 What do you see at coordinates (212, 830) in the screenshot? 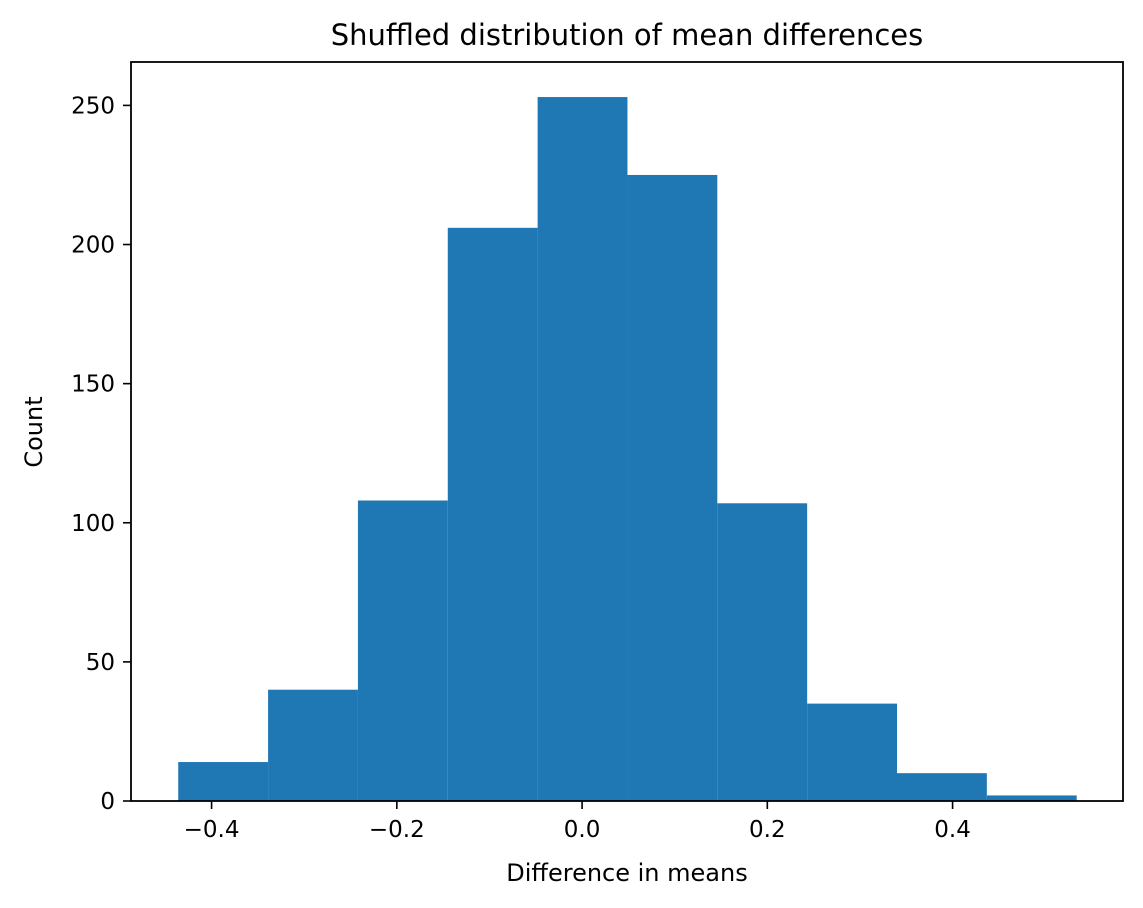
I see `x-tick-label-1: −0.4` at bounding box center [212, 830].